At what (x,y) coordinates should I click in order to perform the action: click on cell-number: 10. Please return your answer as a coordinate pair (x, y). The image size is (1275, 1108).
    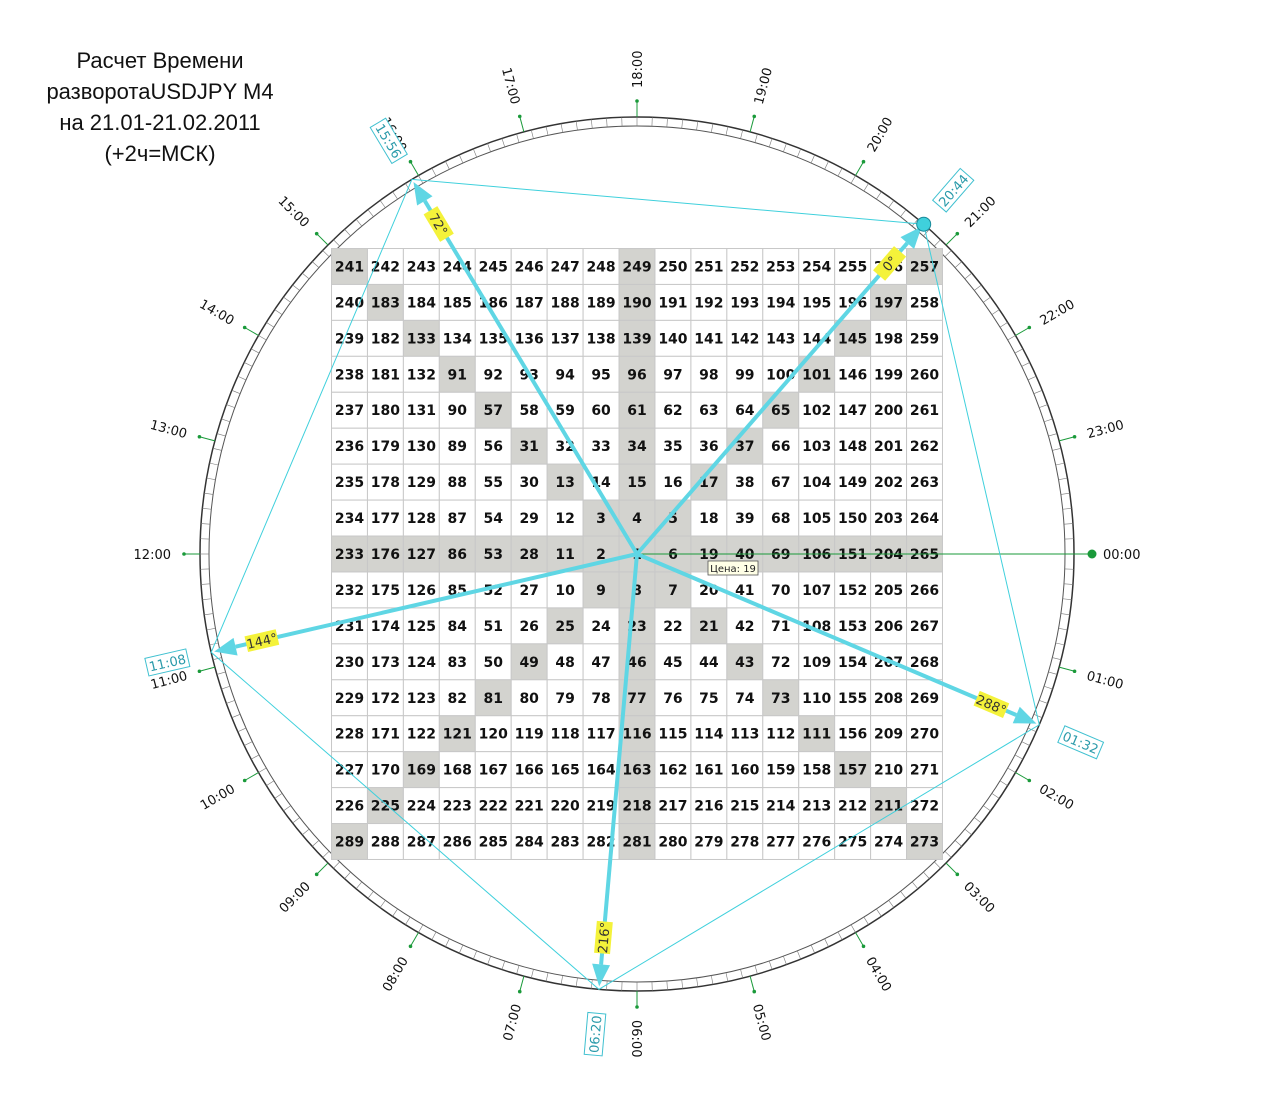
    Looking at the image, I should click on (565, 591).